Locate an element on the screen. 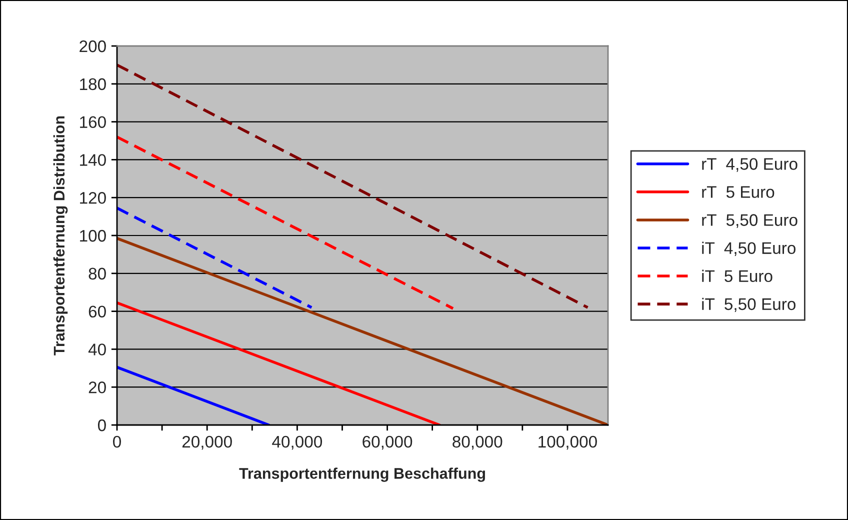 This screenshot has width=848, height=520. y-tick-label: 160 is located at coordinates (93, 122).